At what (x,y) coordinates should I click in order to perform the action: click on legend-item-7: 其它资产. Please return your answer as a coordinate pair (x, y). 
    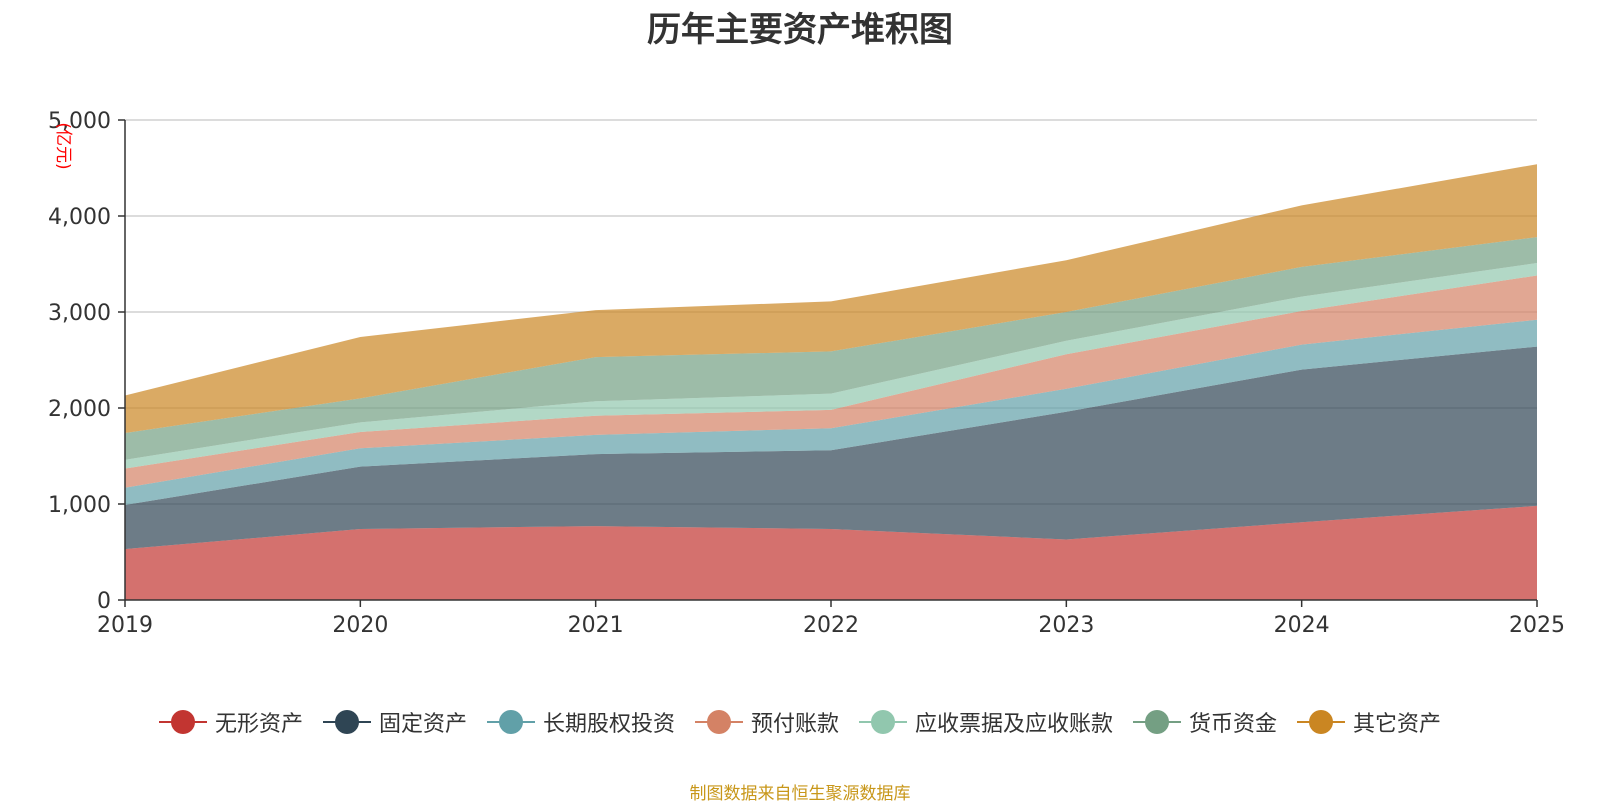
    Looking at the image, I should click on (1369, 722).